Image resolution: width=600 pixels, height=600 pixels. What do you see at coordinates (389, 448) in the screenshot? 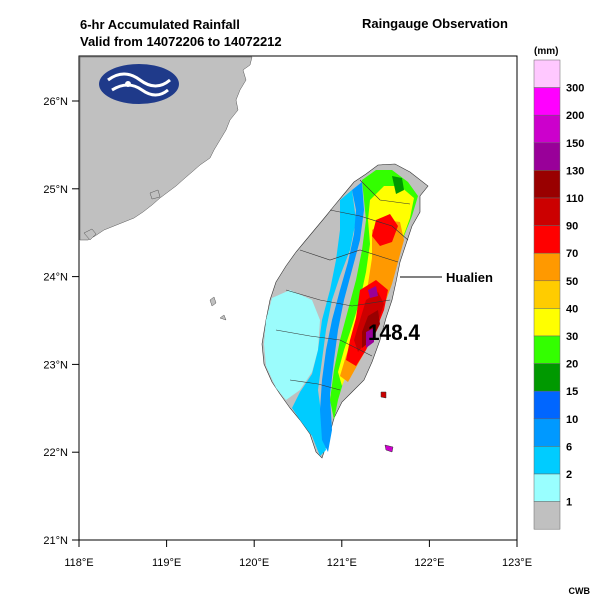
I see `orchid-island` at bounding box center [389, 448].